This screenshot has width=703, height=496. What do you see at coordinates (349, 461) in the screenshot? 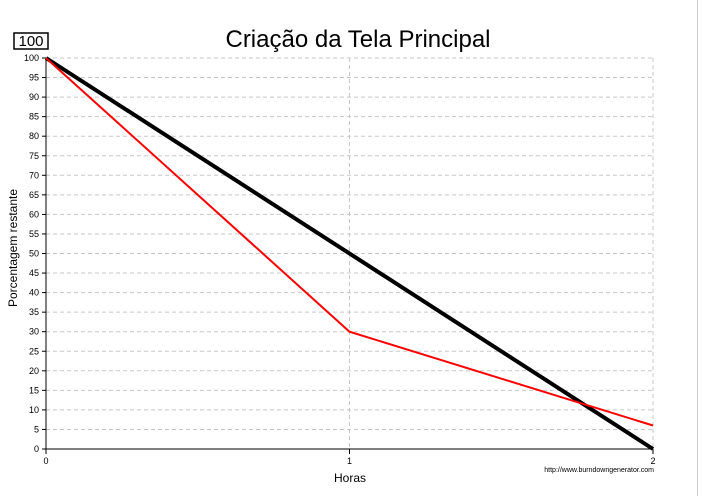
I see `x-tick-label-1: 1` at bounding box center [349, 461].